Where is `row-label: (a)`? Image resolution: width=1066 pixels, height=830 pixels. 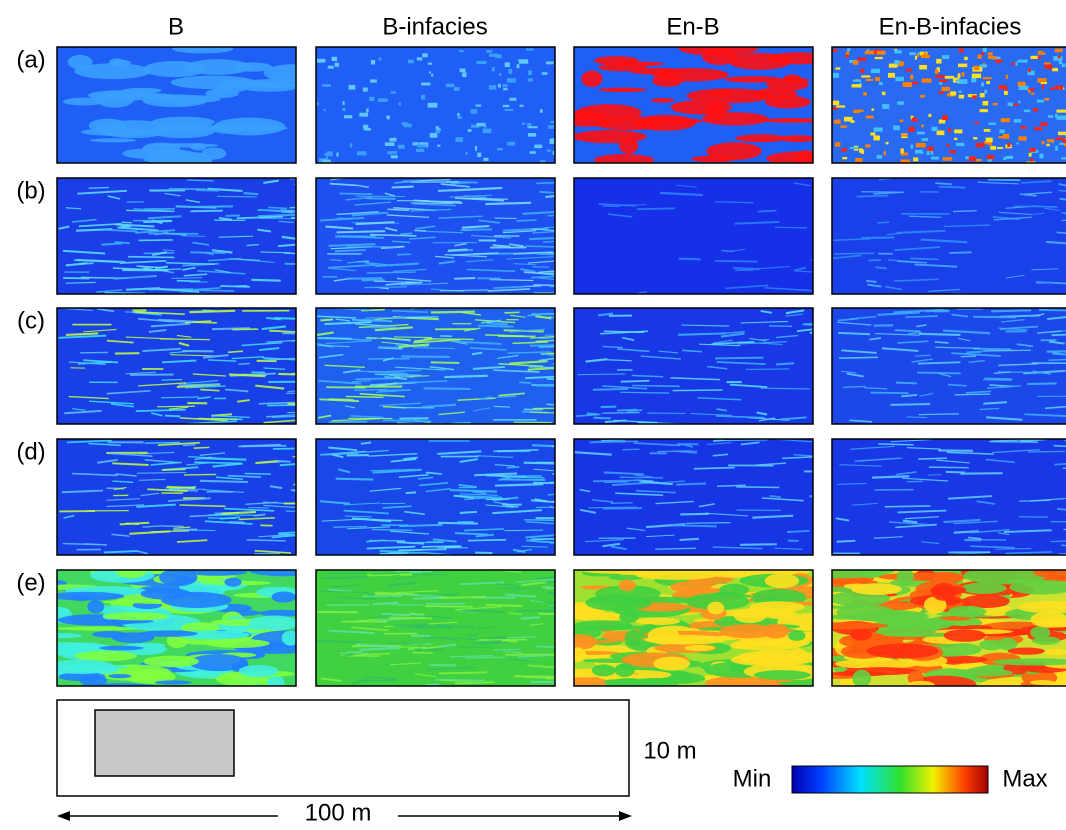
row-label: (a) is located at coordinates (30, 59).